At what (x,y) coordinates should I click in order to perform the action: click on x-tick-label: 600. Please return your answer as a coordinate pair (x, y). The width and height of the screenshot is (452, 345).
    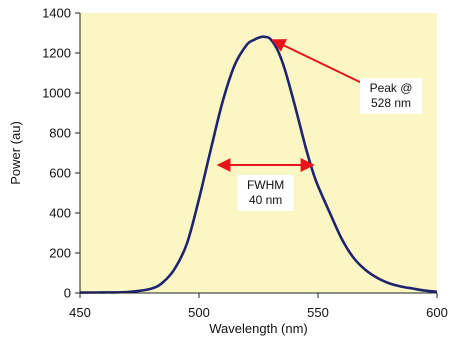
    Looking at the image, I should click on (437, 312).